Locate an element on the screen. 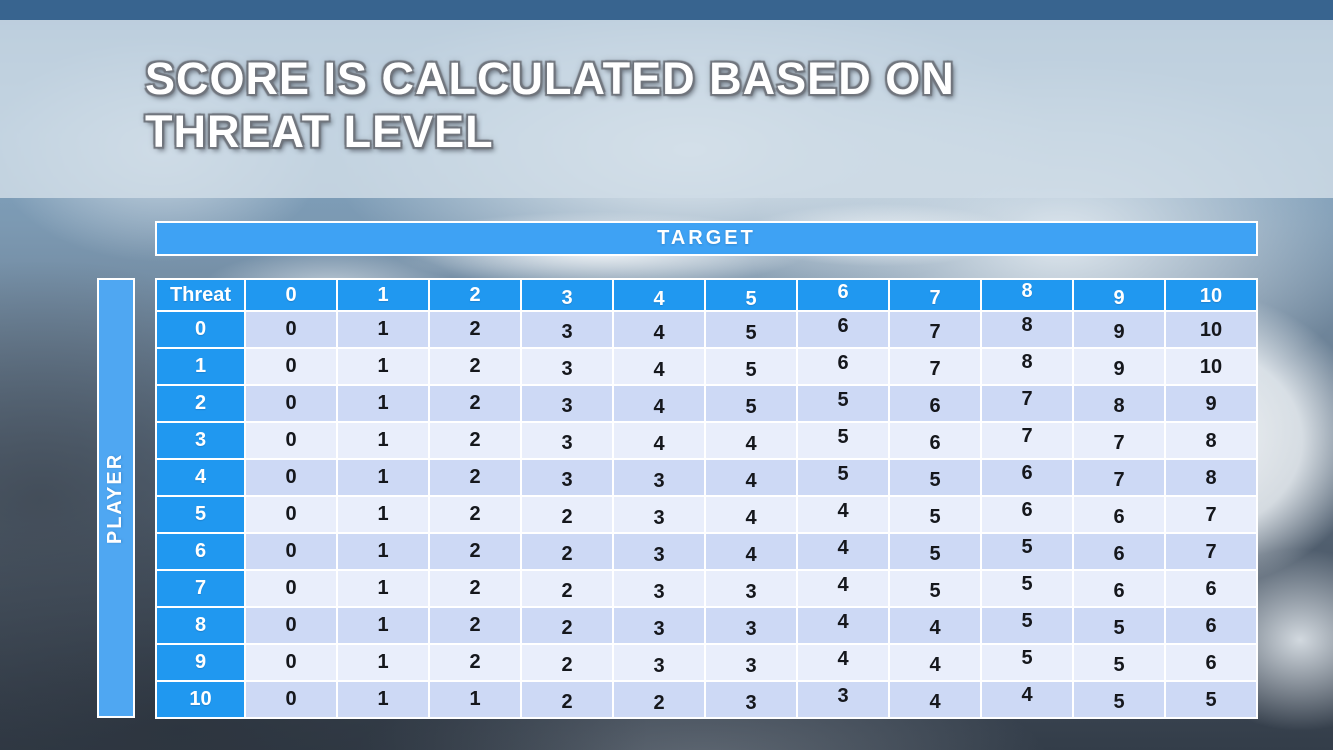 Image resolution: width=1333 pixels, height=750 pixels. score-cell: 10 is located at coordinates (1212, 330).